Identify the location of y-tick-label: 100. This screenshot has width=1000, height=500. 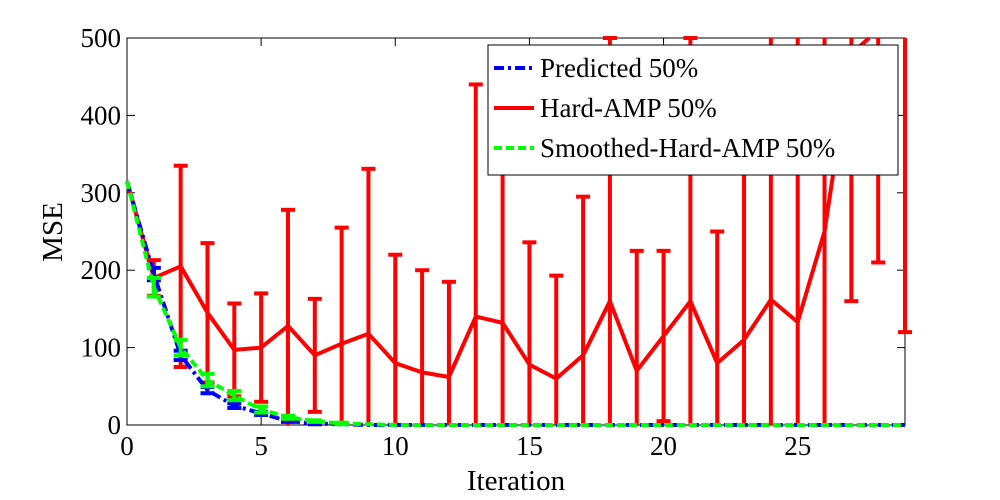
(101, 348).